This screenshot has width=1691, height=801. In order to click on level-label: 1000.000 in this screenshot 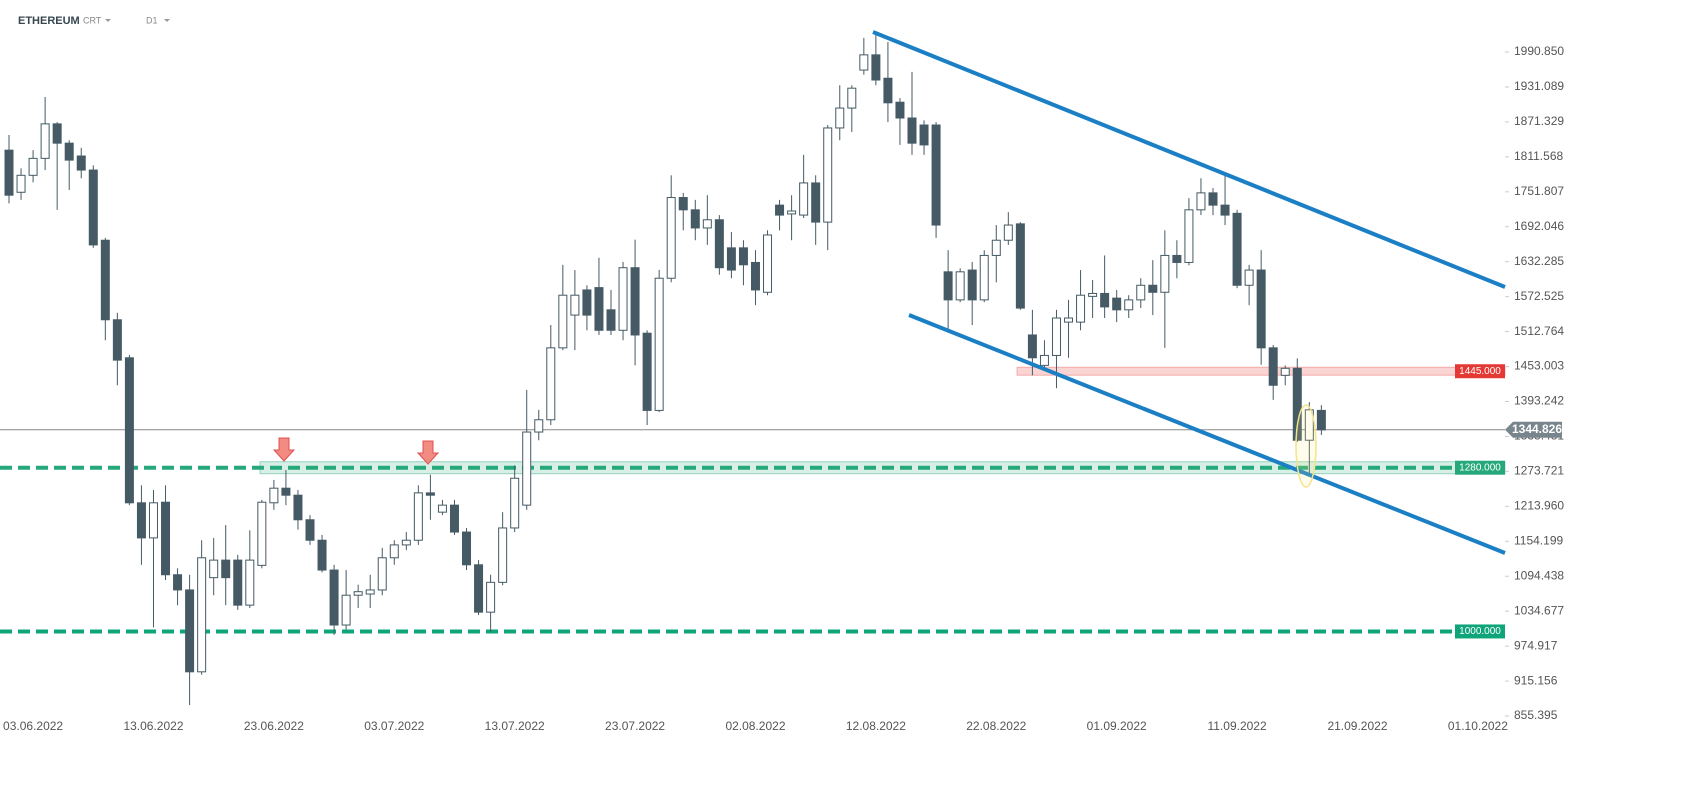, I will do `click(1480, 631)`.